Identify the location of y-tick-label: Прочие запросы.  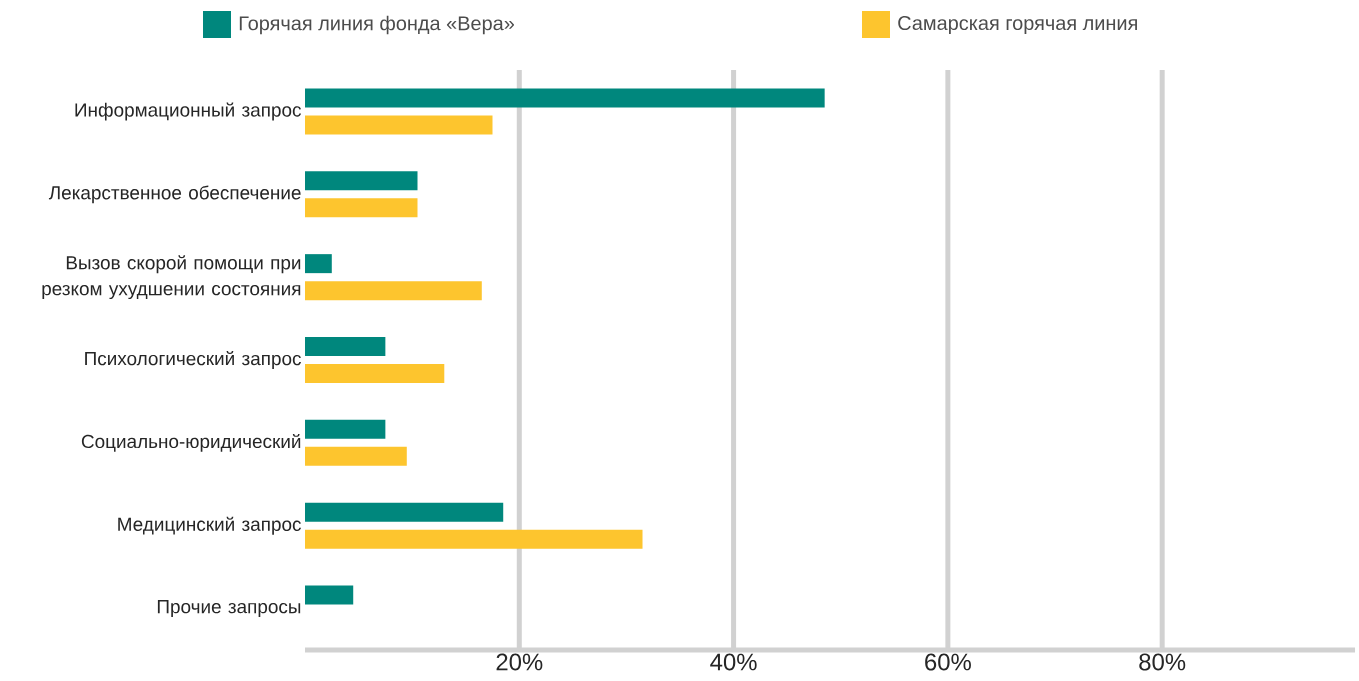
(229, 609).